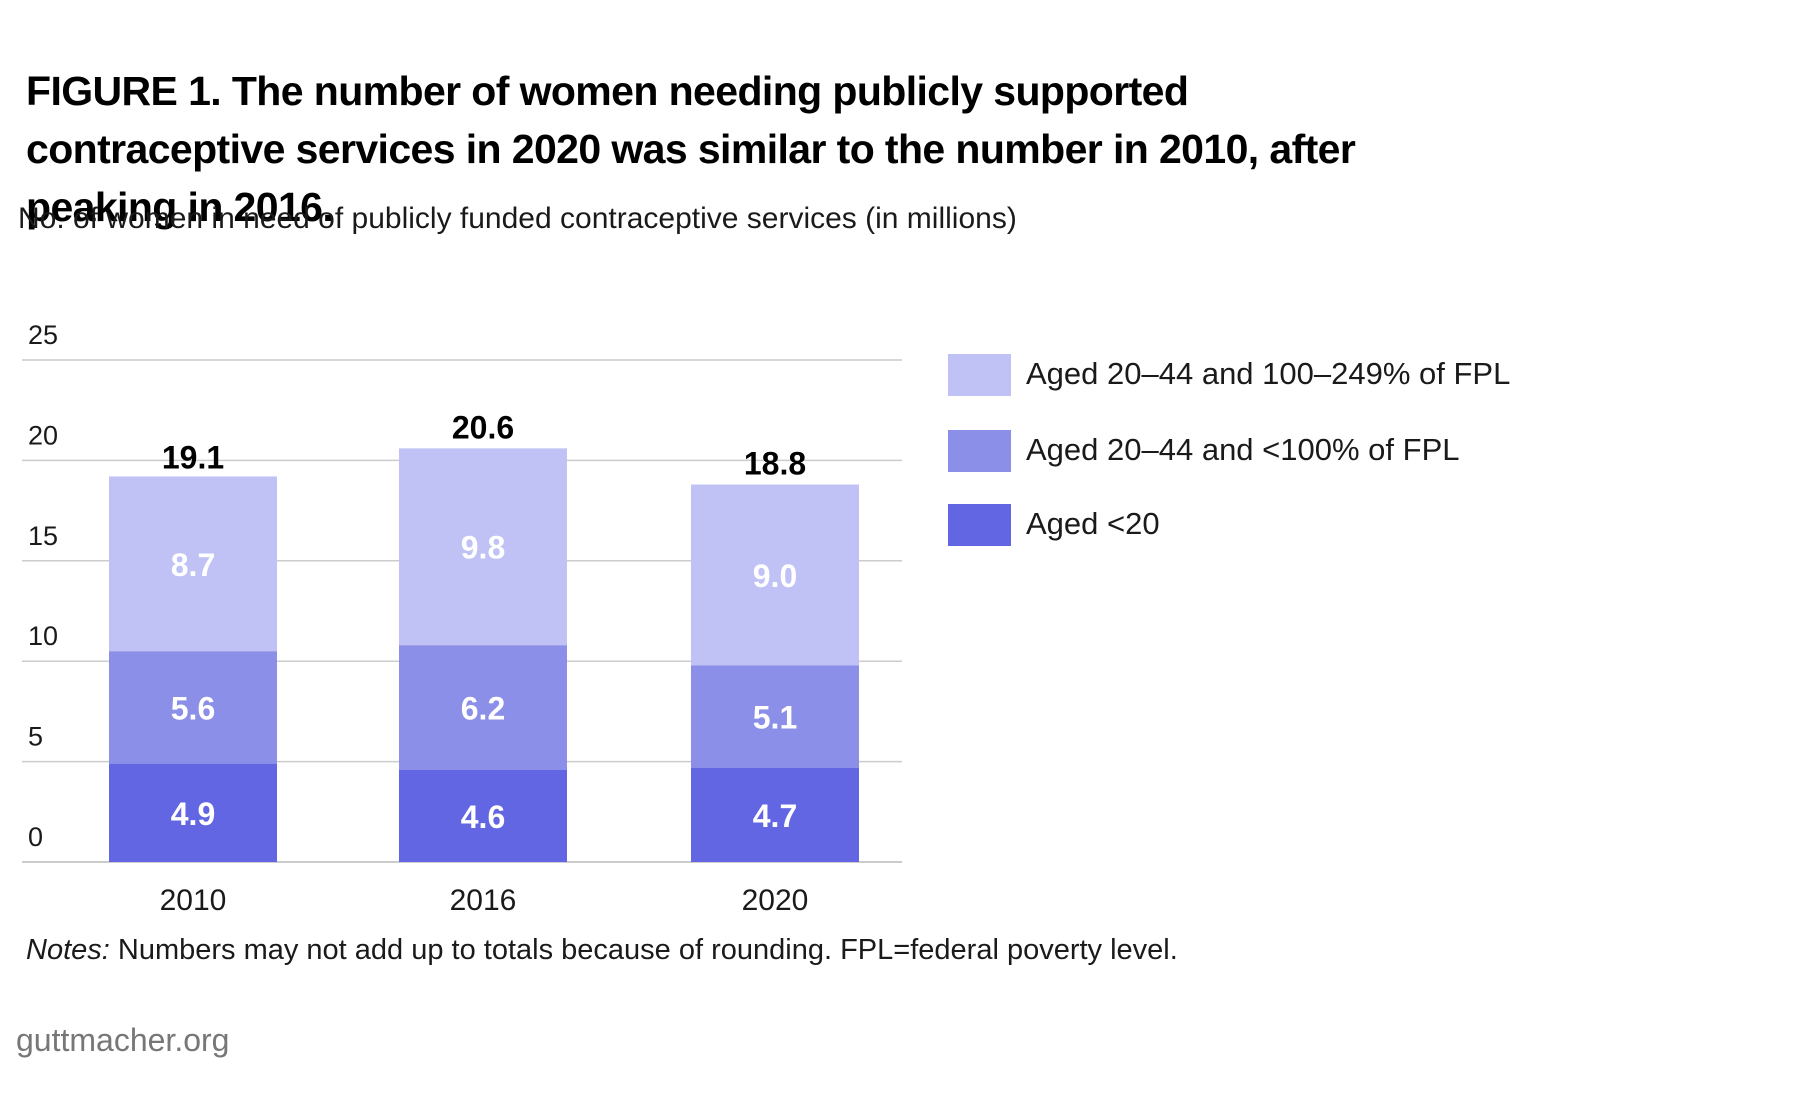  I want to click on segment-value-label-2010-under-100-fpl: 5.6, so click(193, 708).